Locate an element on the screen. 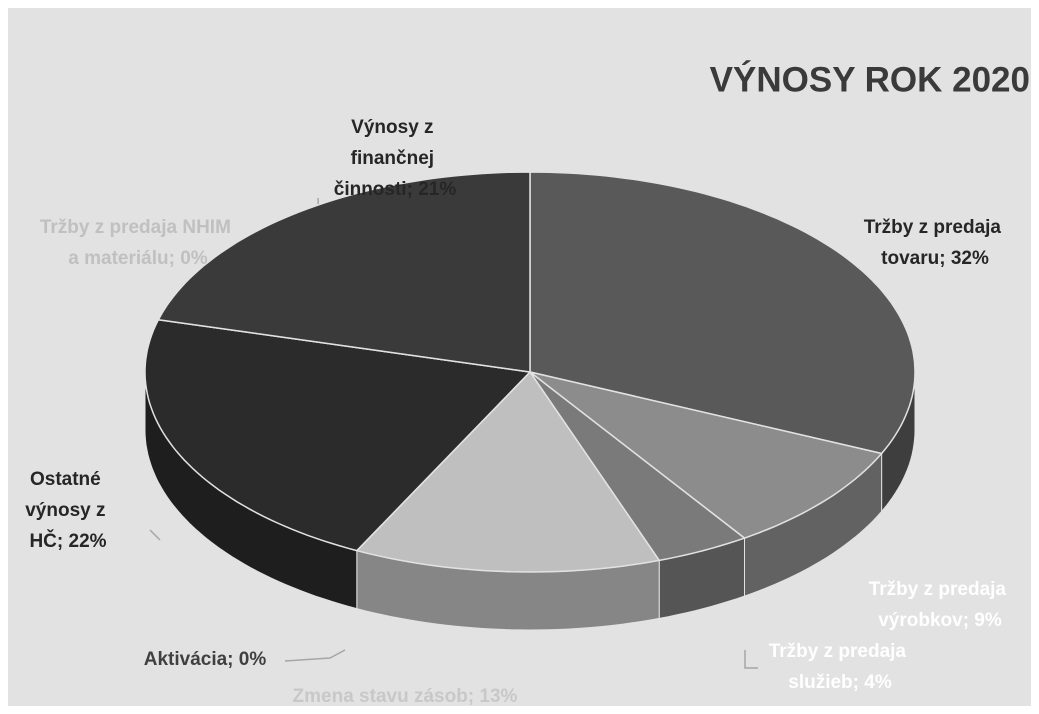 The image size is (1039, 714). data-label: Ostatné výnosy z HČ; 22% is located at coordinates (68, 510).